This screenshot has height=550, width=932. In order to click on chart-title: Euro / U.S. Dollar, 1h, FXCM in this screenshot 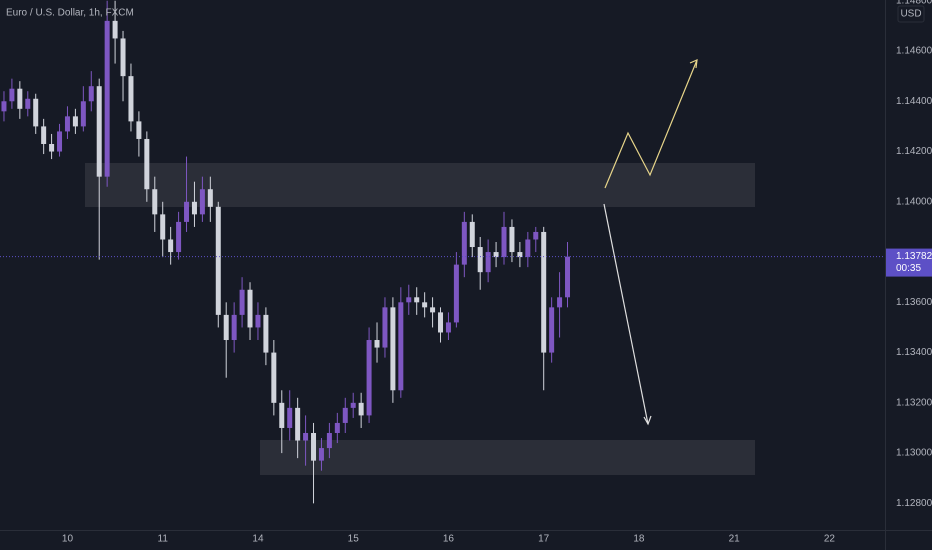, I will do `click(70, 13)`.